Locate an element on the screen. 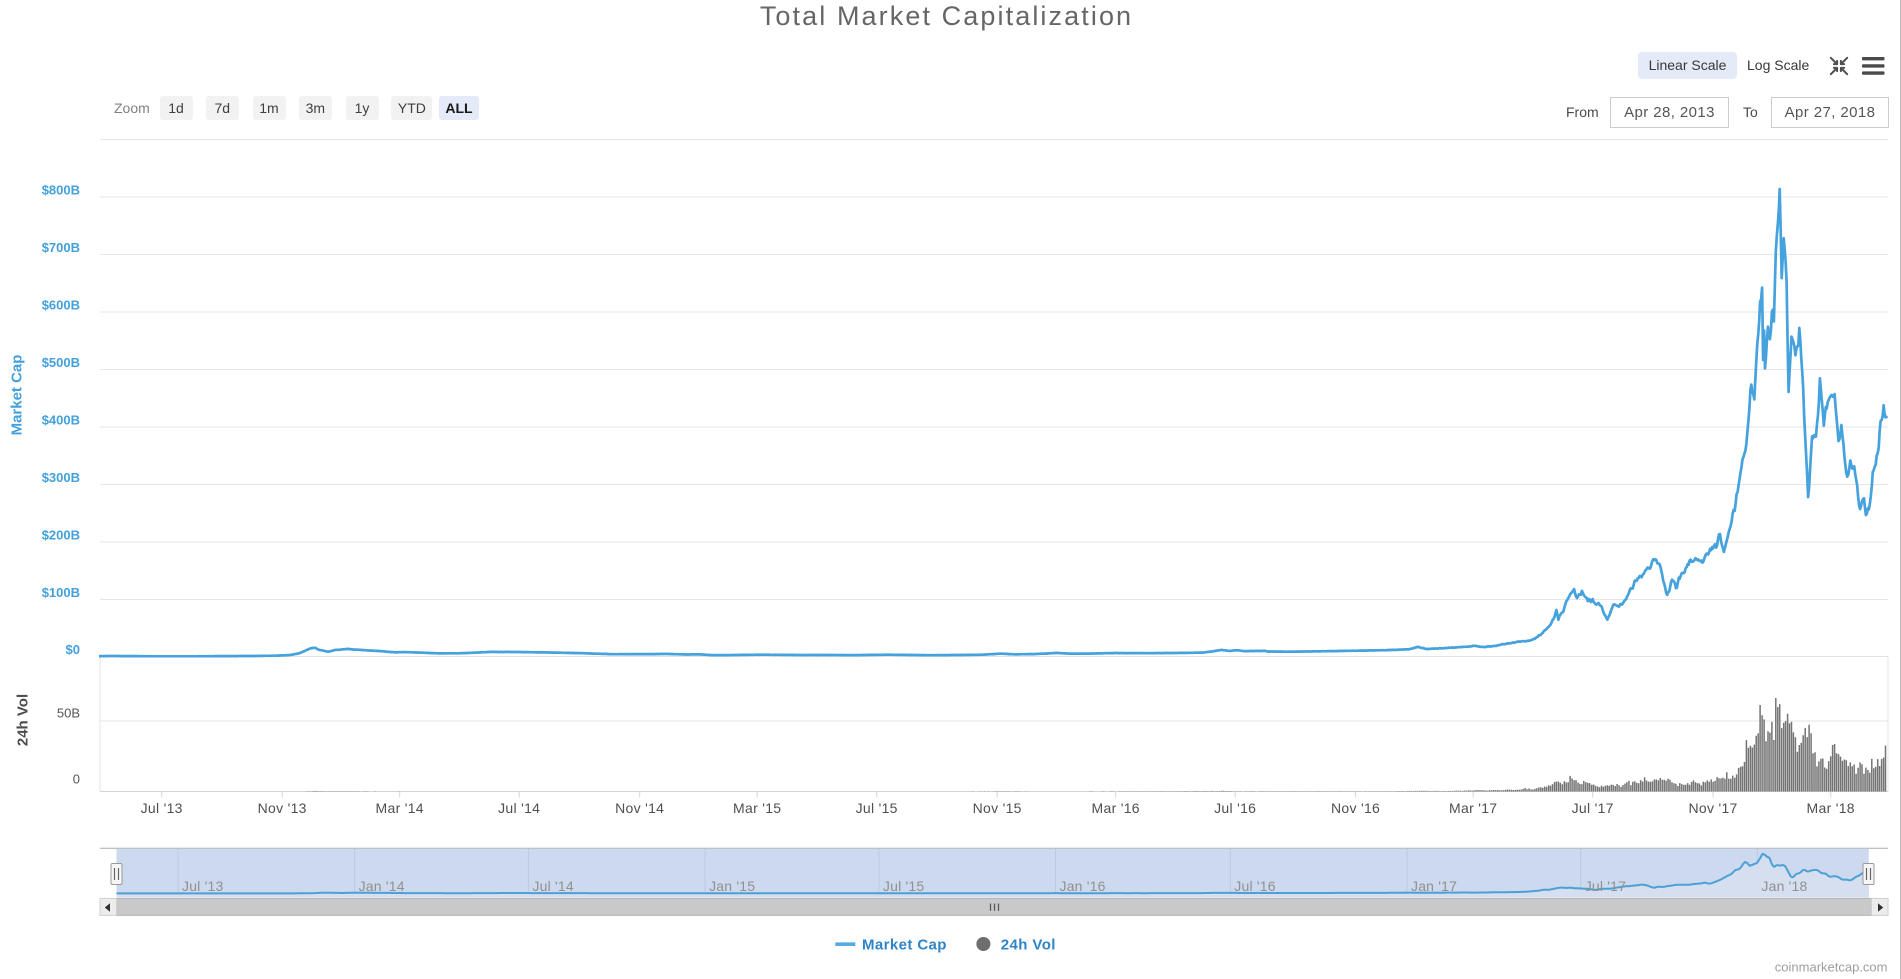  svg-text: $700B is located at coordinates (61, 247).